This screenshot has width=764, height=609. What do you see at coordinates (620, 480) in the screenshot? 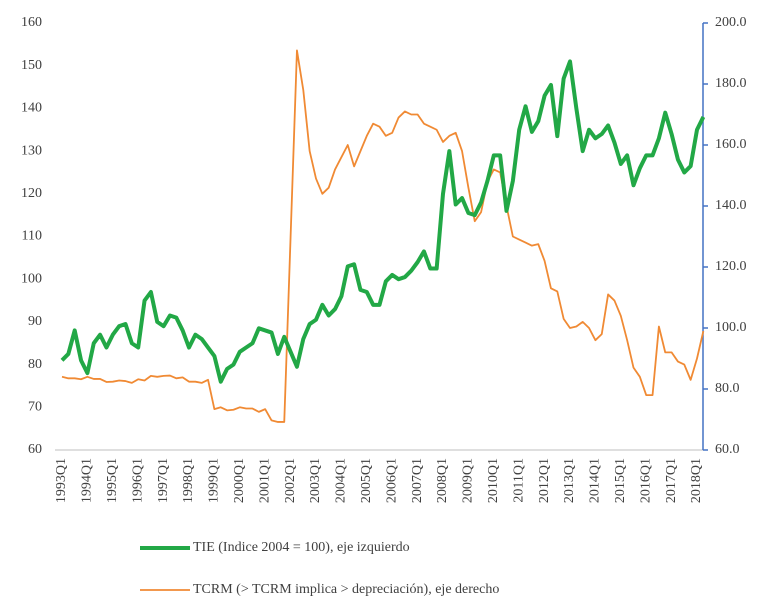
I see `x-tick-label: 2015Q1` at bounding box center [620, 480].